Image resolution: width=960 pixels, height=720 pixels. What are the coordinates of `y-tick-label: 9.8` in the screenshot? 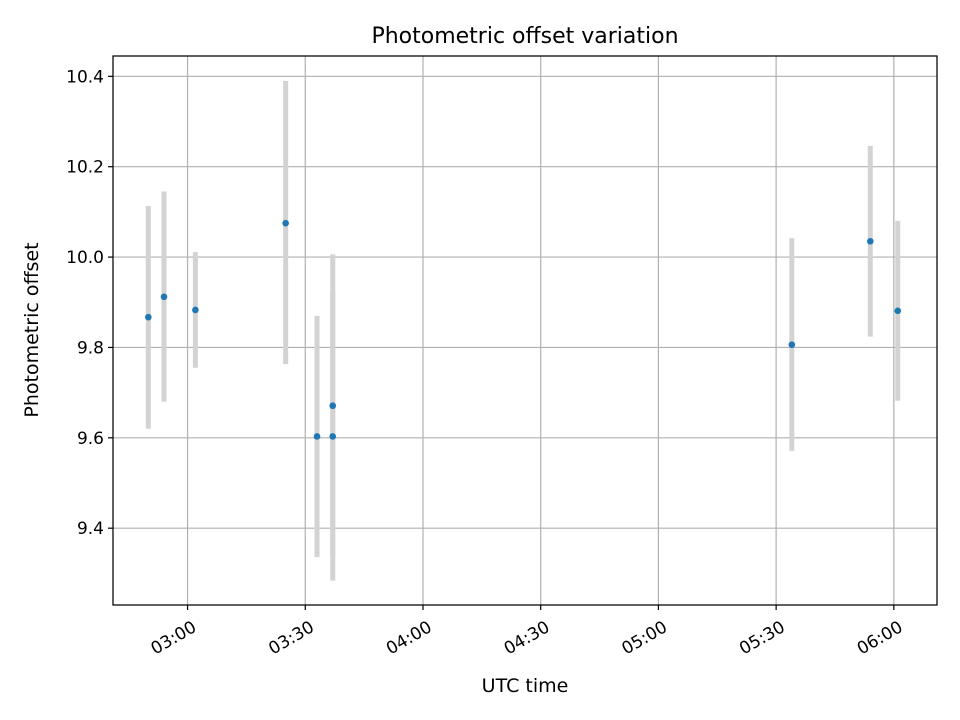 It's located at (90, 348).